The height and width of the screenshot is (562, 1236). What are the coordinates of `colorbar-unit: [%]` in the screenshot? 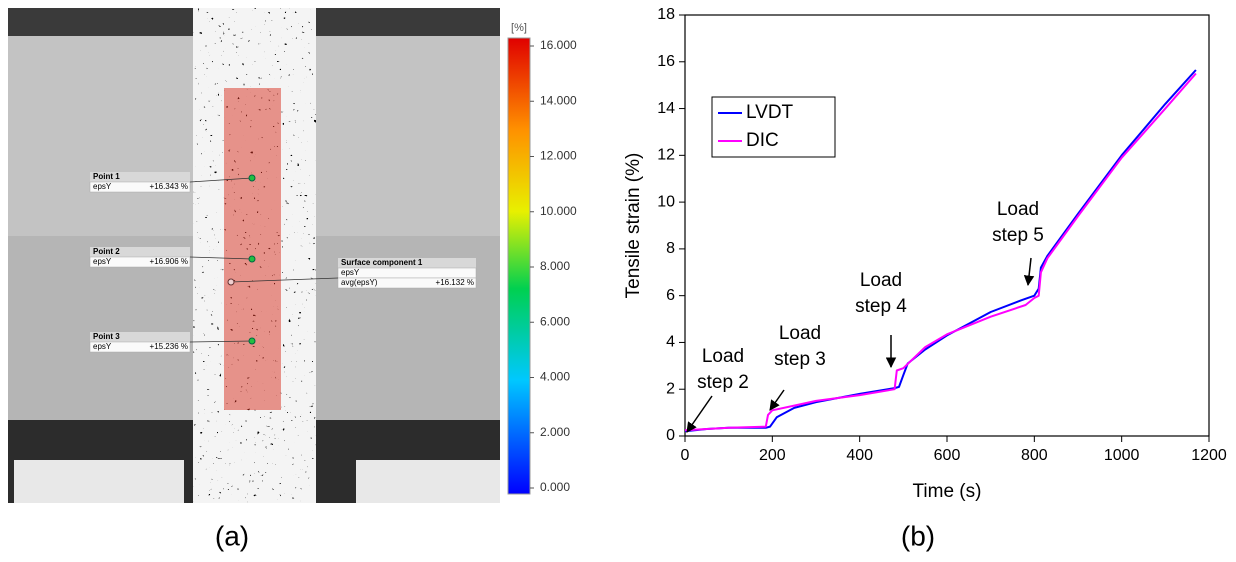 It's located at (519, 28).